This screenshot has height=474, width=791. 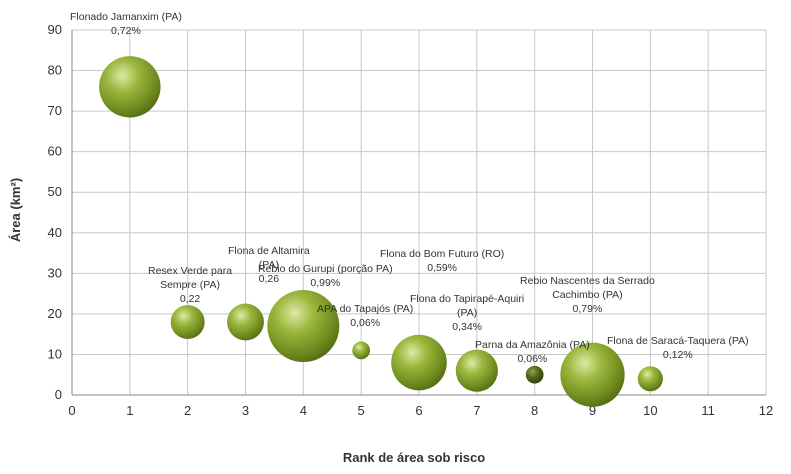 I want to click on x-tick-label: 7, so click(x=476, y=410).